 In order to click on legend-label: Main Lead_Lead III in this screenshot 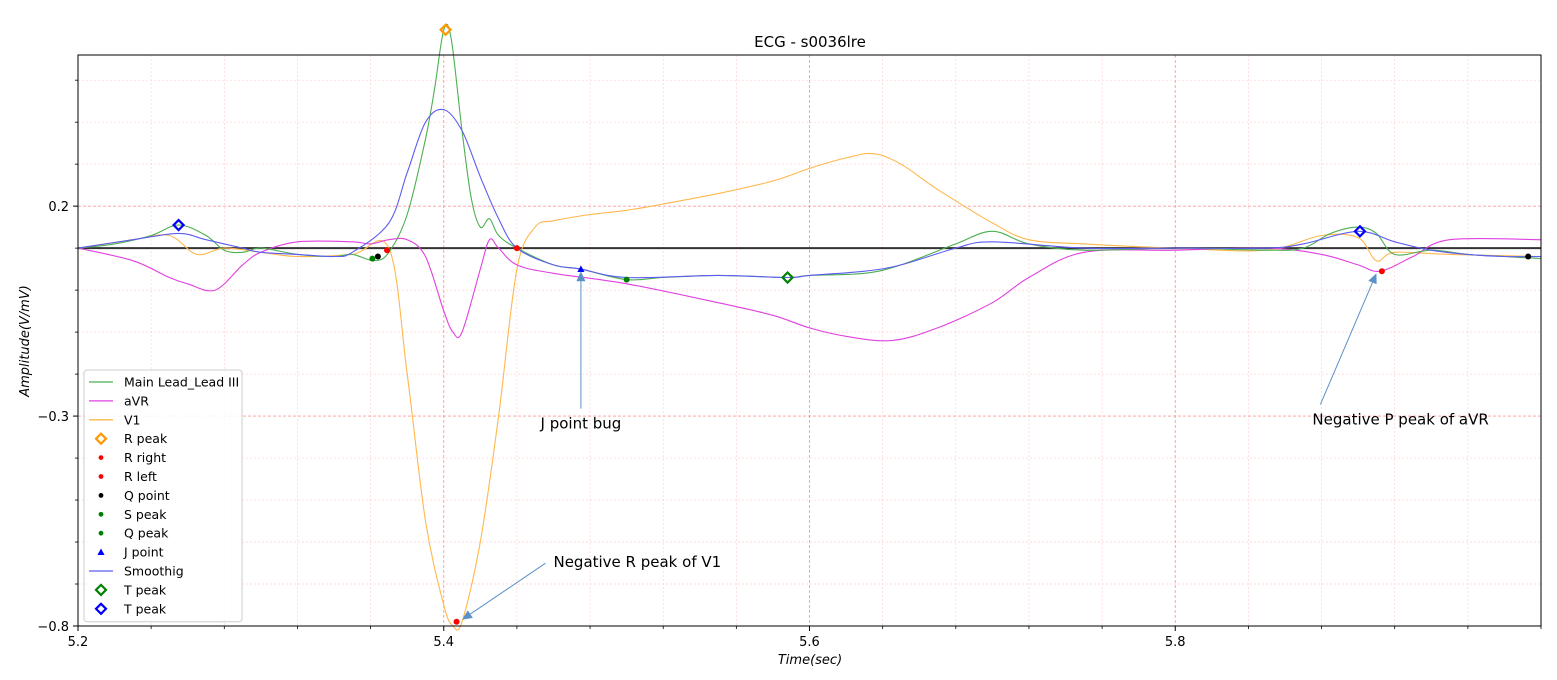, I will do `click(181, 382)`.